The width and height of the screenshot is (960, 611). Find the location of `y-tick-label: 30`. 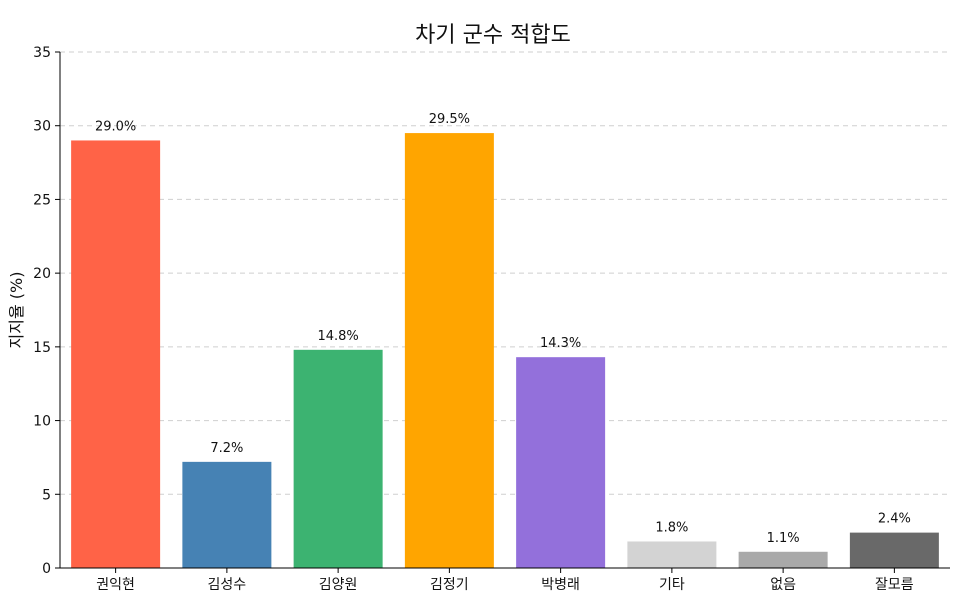

y-tick-label: 30 is located at coordinates (42, 127).